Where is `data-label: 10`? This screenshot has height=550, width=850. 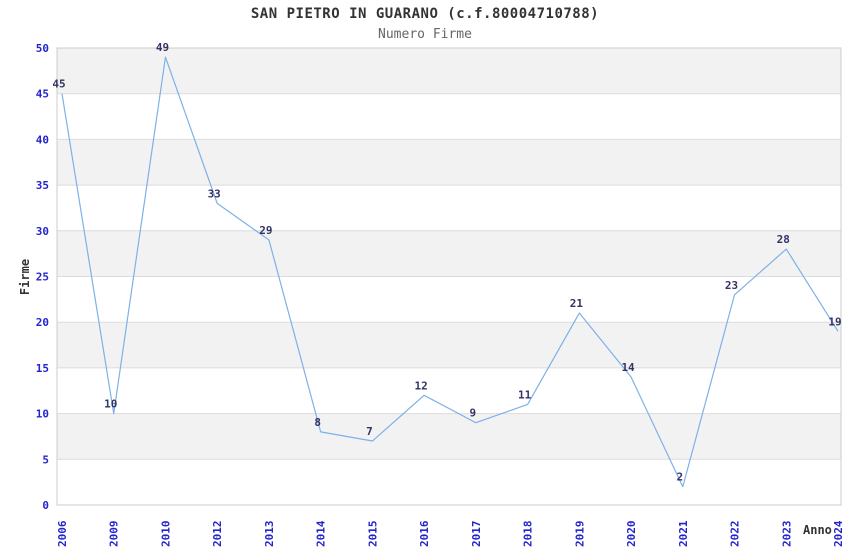
data-label: 10 is located at coordinates (110, 404).